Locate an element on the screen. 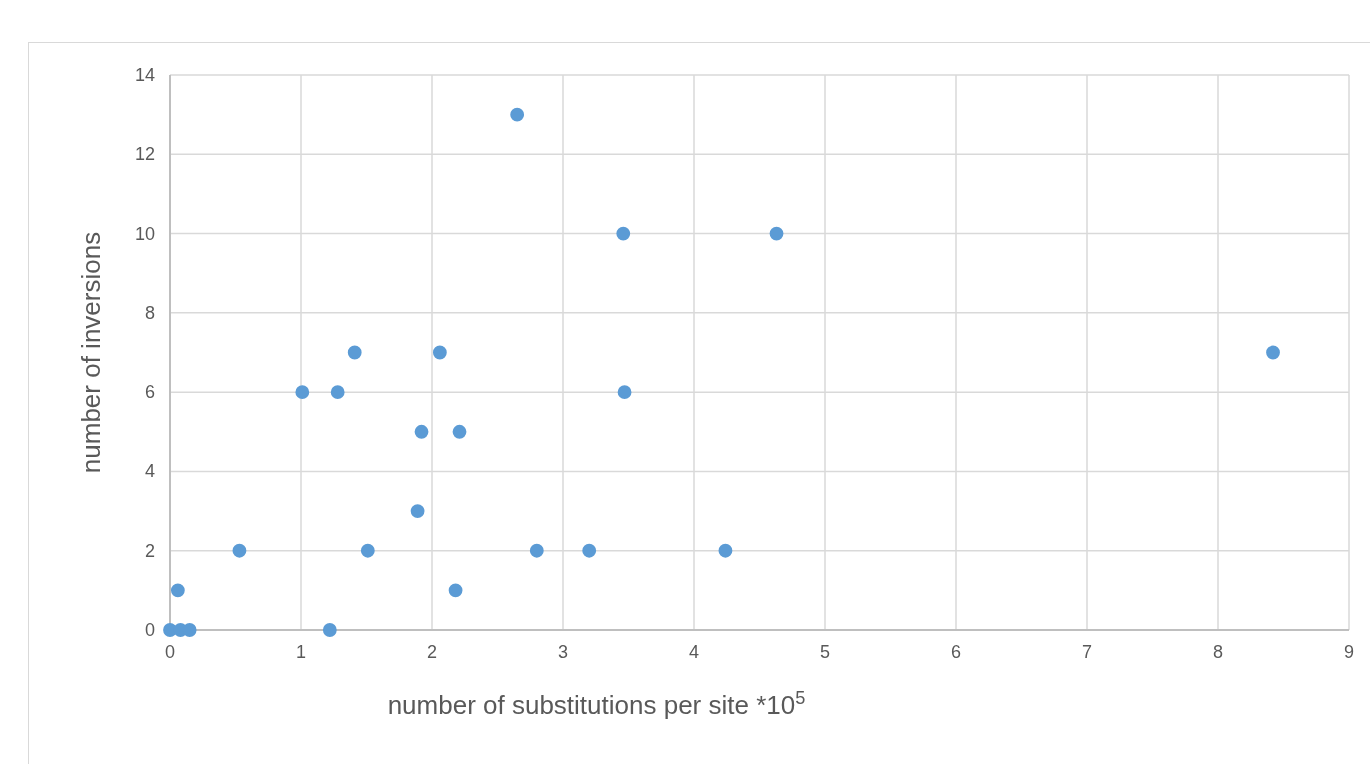  x-tick-label: 0 is located at coordinates (170, 652).